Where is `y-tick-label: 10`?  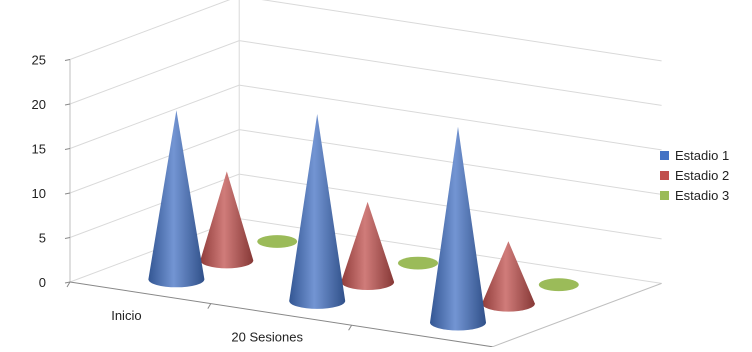
y-tick-label: 10 is located at coordinates (39, 193).